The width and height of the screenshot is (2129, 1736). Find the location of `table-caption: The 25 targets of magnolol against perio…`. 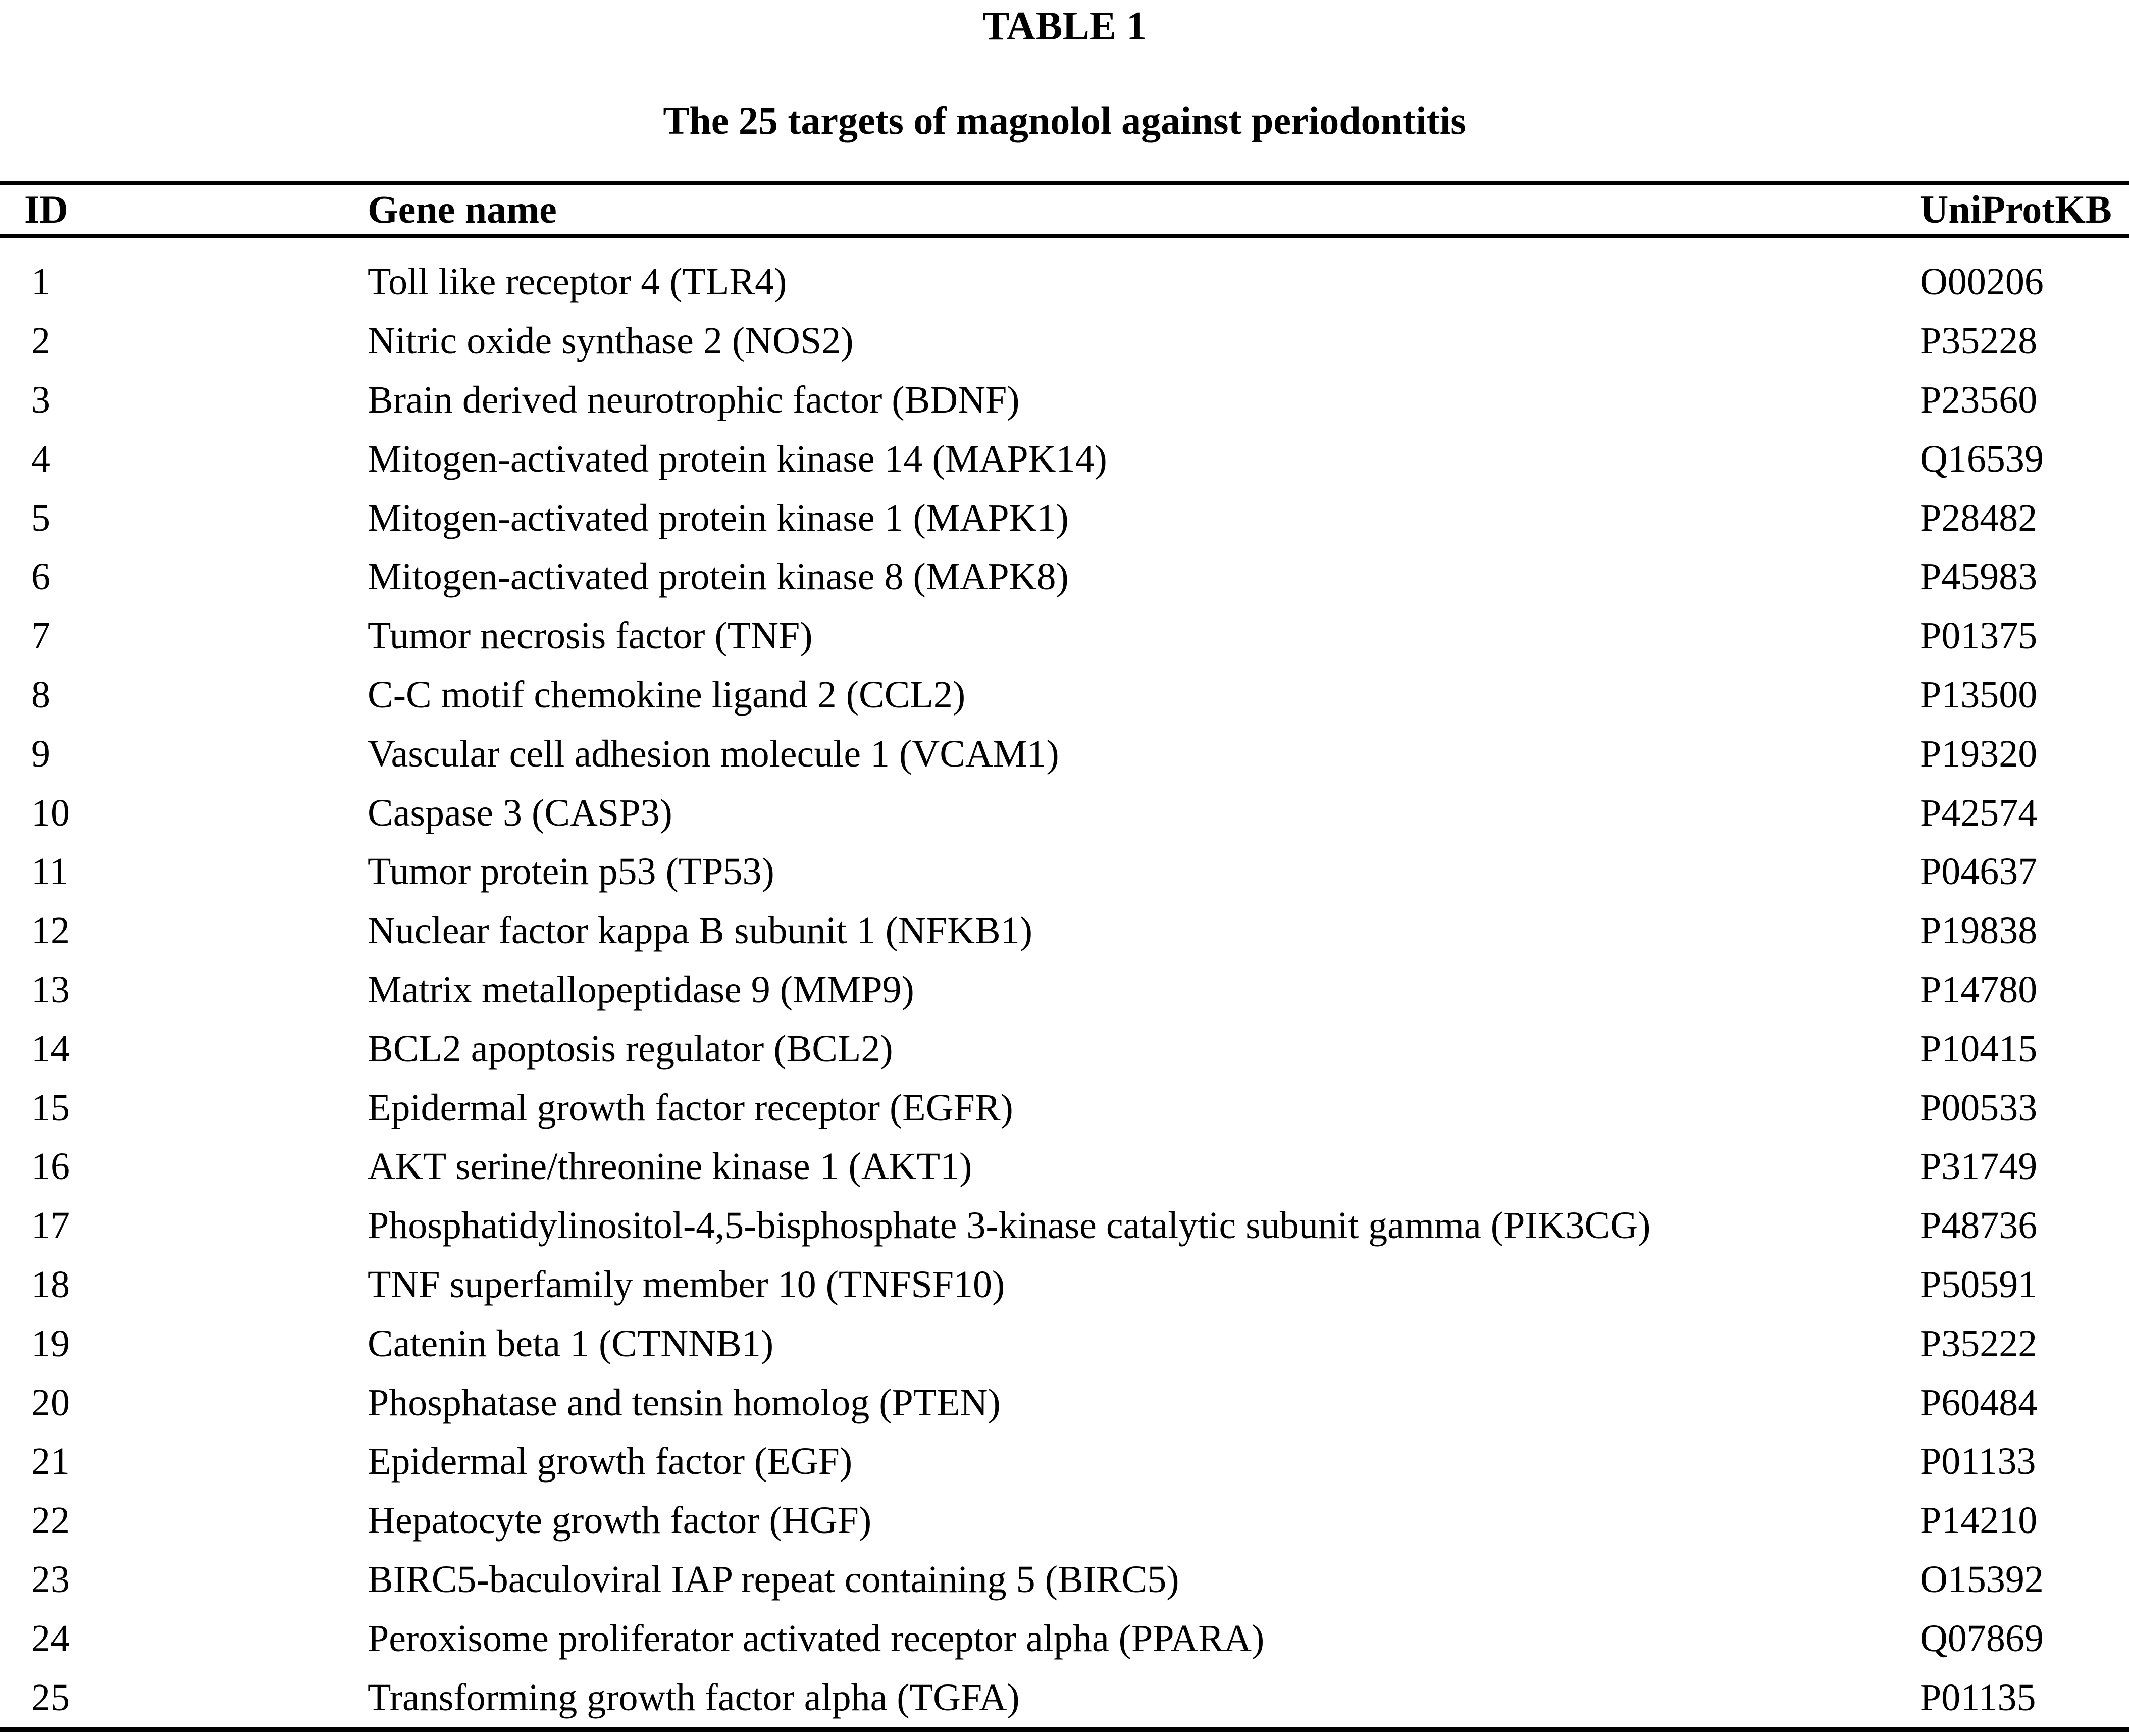

table-caption: The 25 targets of magnolol against perio… is located at coordinates (1064, 120).